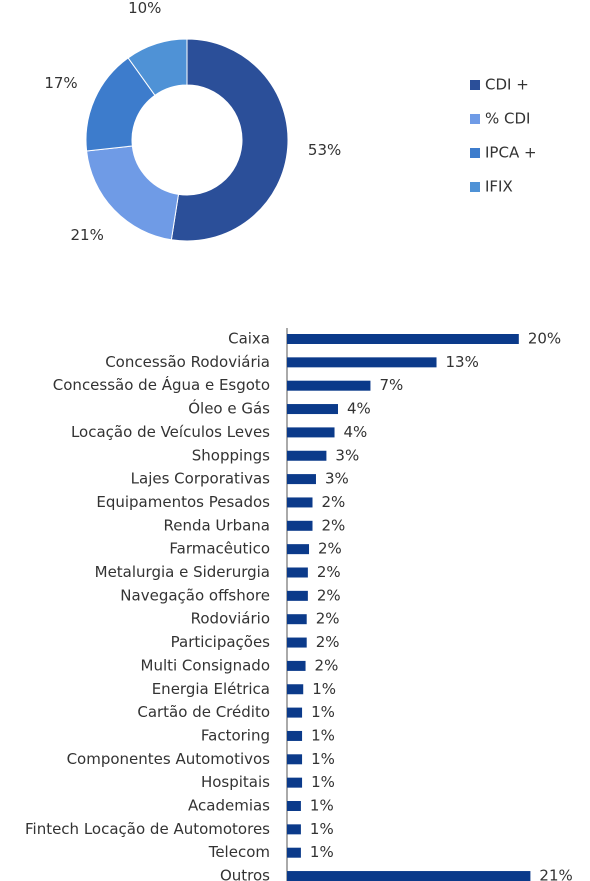  Describe the element at coordinates (201, 479) in the screenshot. I see `category-label: Lajes Corporativas` at that location.